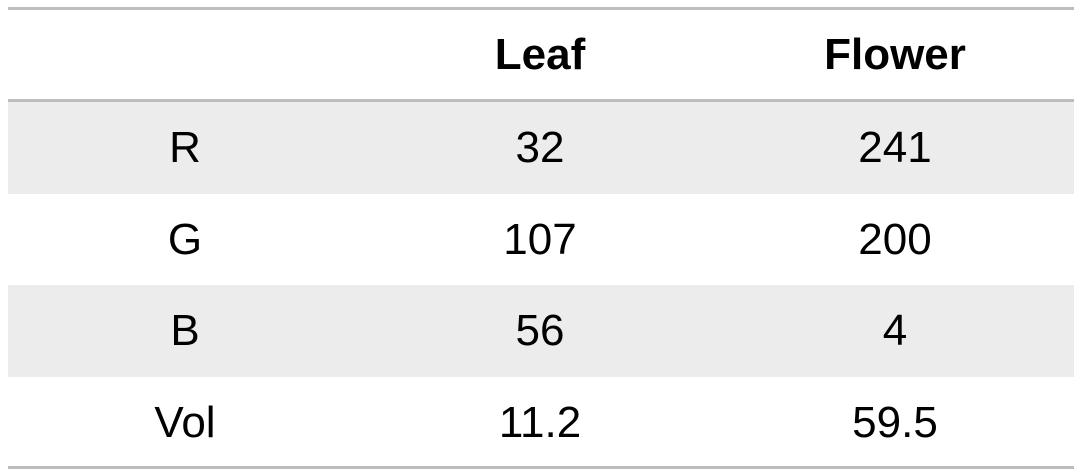  What do you see at coordinates (541, 100) in the screenshot?
I see `header-rule` at bounding box center [541, 100].